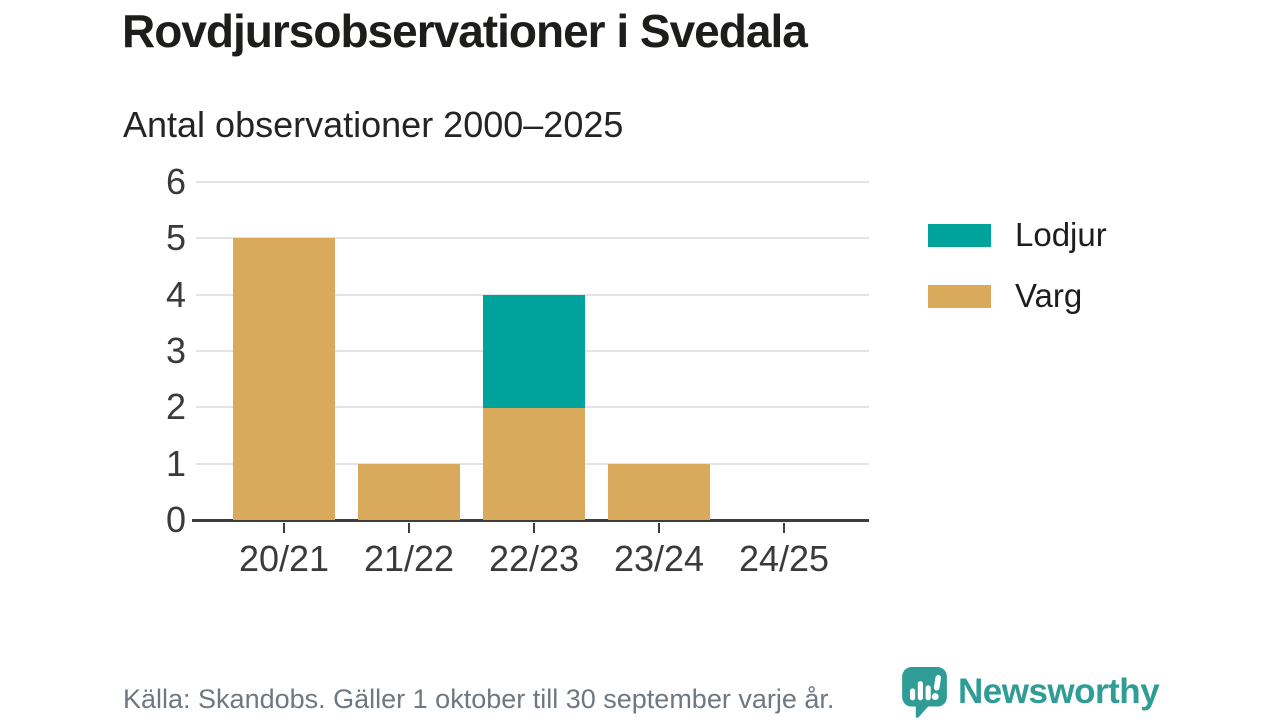 The width and height of the screenshot is (1280, 720). What do you see at coordinates (1061, 234) in the screenshot?
I see `legend-label: Lodjur` at bounding box center [1061, 234].